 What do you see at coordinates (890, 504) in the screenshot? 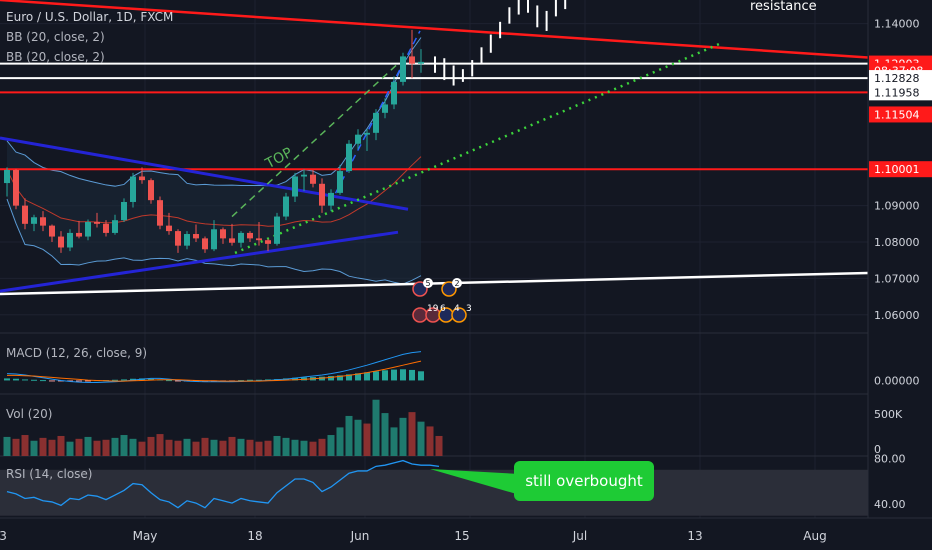
I see `price-axis-label: 40.00` at bounding box center [890, 504].